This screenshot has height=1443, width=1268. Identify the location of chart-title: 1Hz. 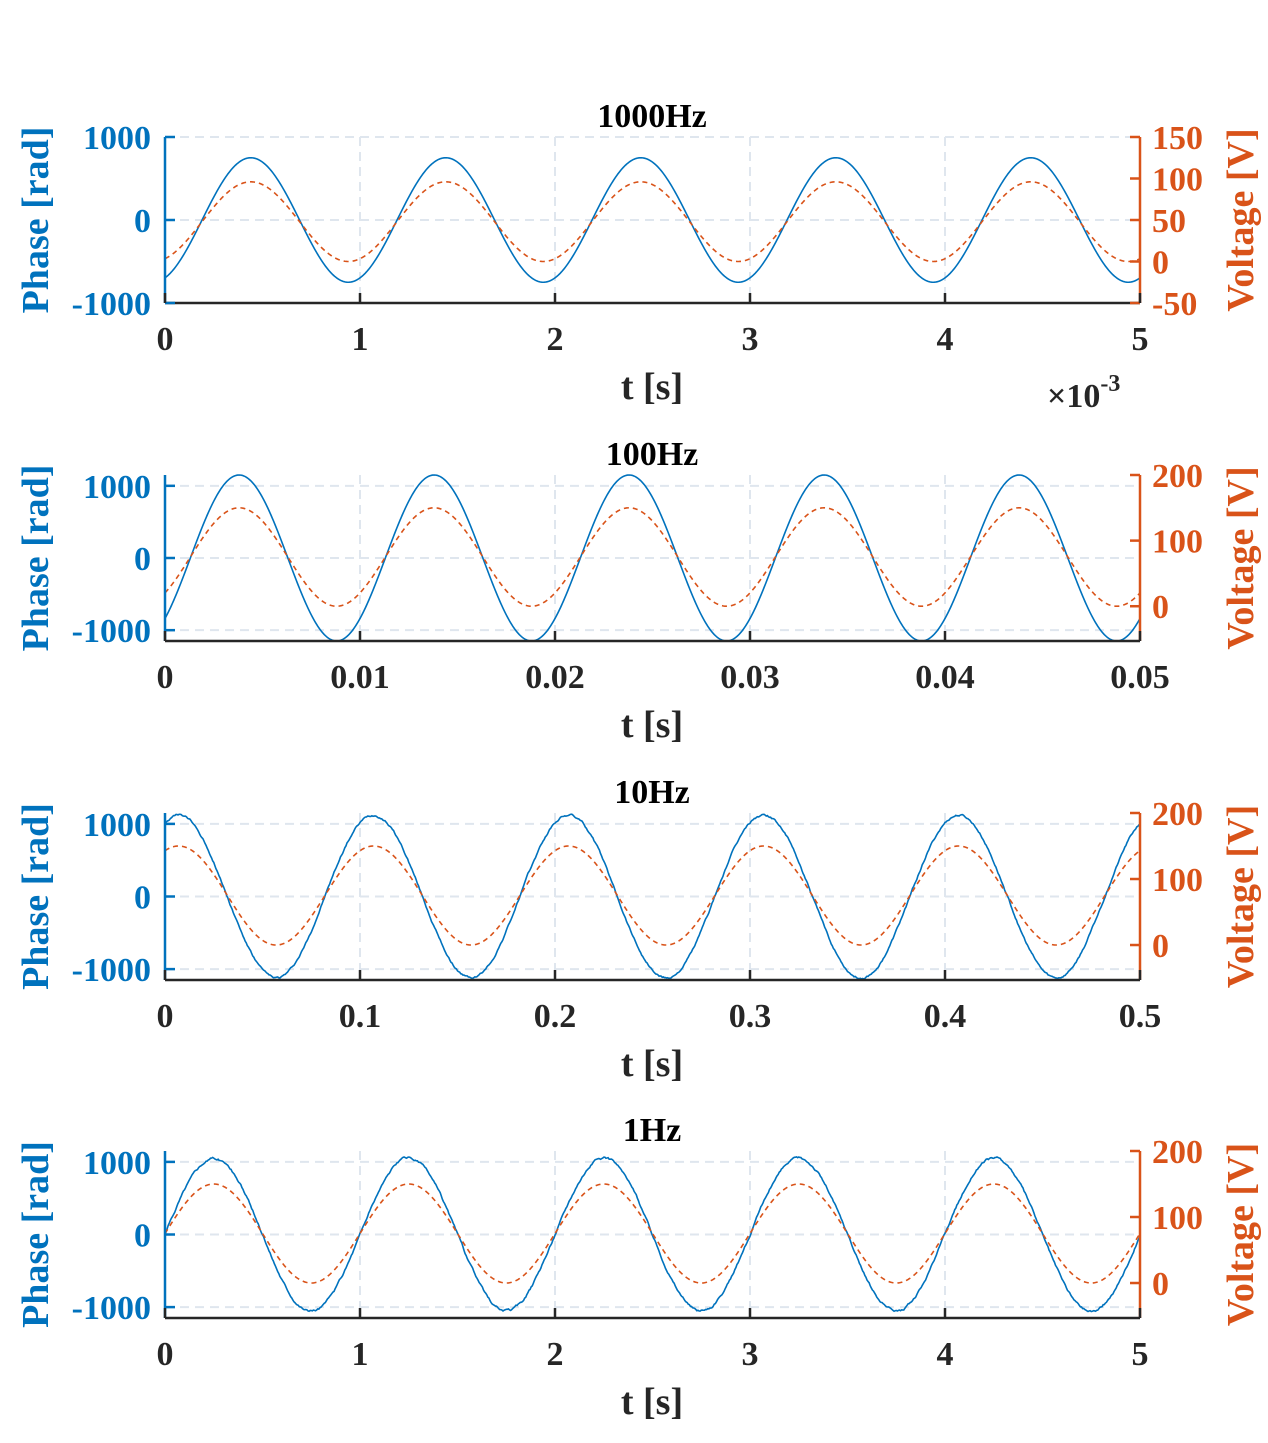
(652, 1130).